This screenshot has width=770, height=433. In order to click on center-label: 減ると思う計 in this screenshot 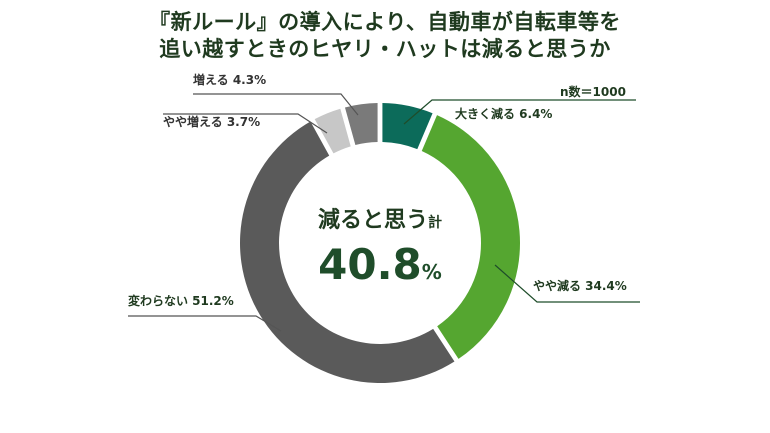, I will do `click(380, 220)`.